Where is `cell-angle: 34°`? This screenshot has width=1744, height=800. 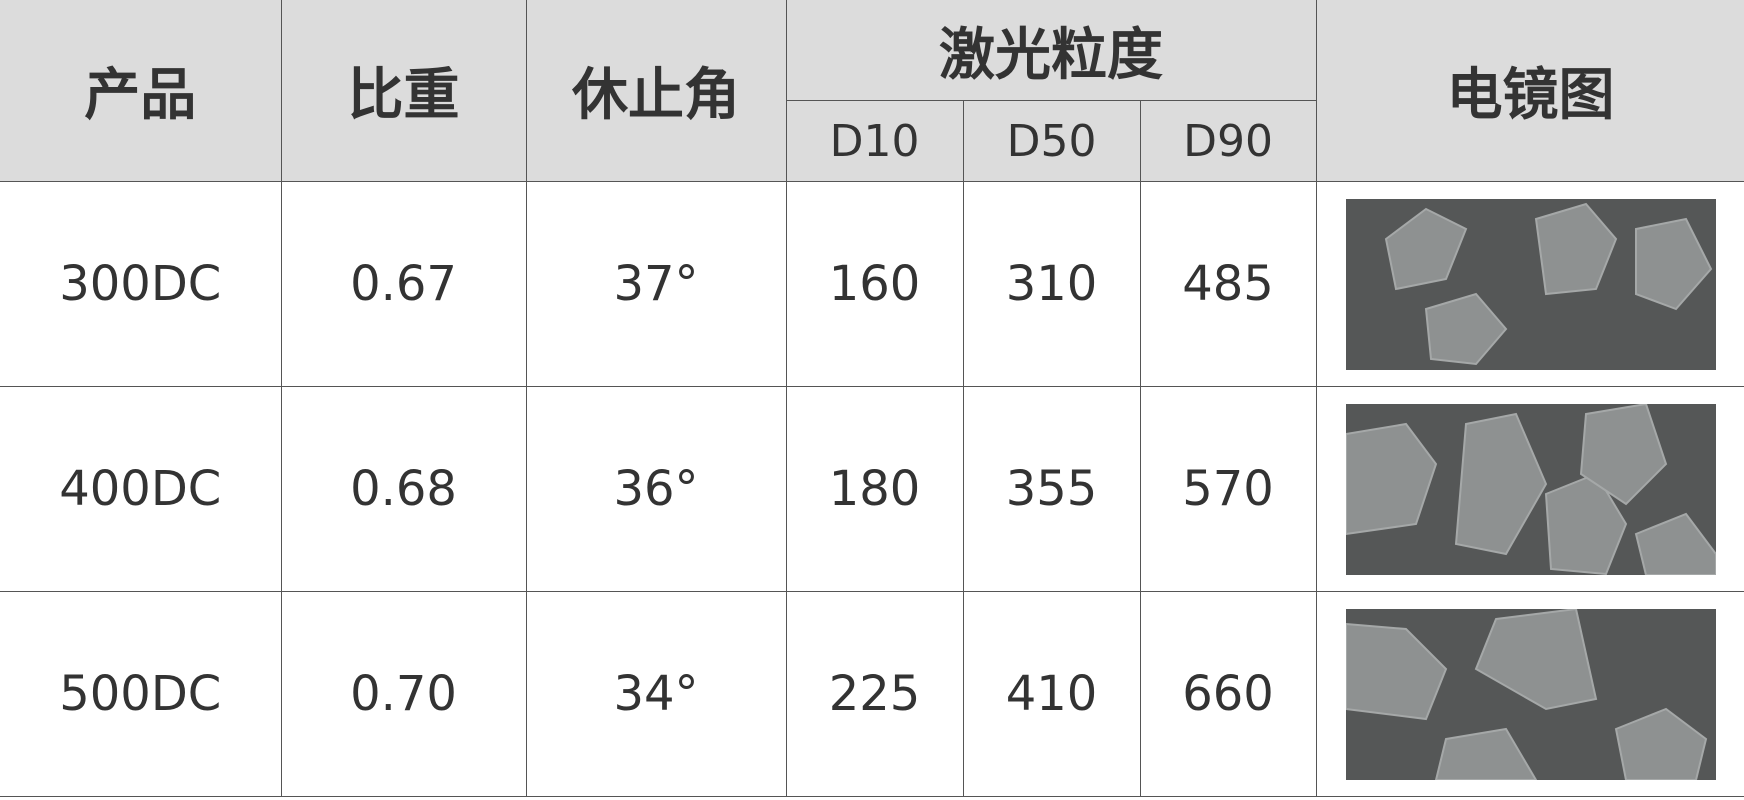 cell-angle: 34° is located at coordinates (656, 694).